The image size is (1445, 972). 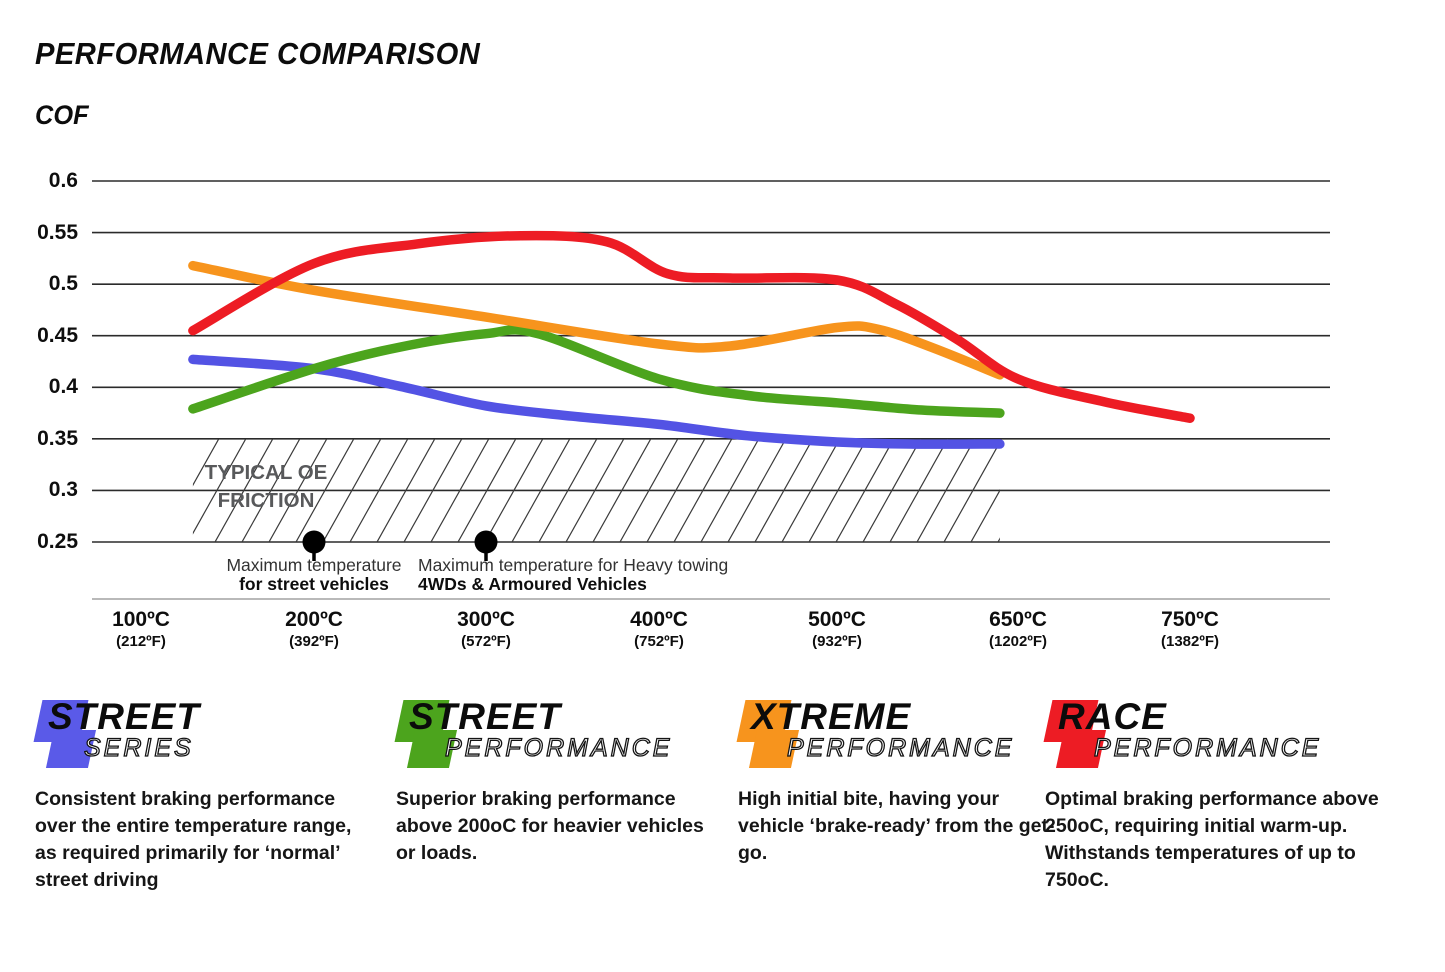 What do you see at coordinates (659, 619) in the screenshot?
I see `x-tick-celsius: 400ºC` at bounding box center [659, 619].